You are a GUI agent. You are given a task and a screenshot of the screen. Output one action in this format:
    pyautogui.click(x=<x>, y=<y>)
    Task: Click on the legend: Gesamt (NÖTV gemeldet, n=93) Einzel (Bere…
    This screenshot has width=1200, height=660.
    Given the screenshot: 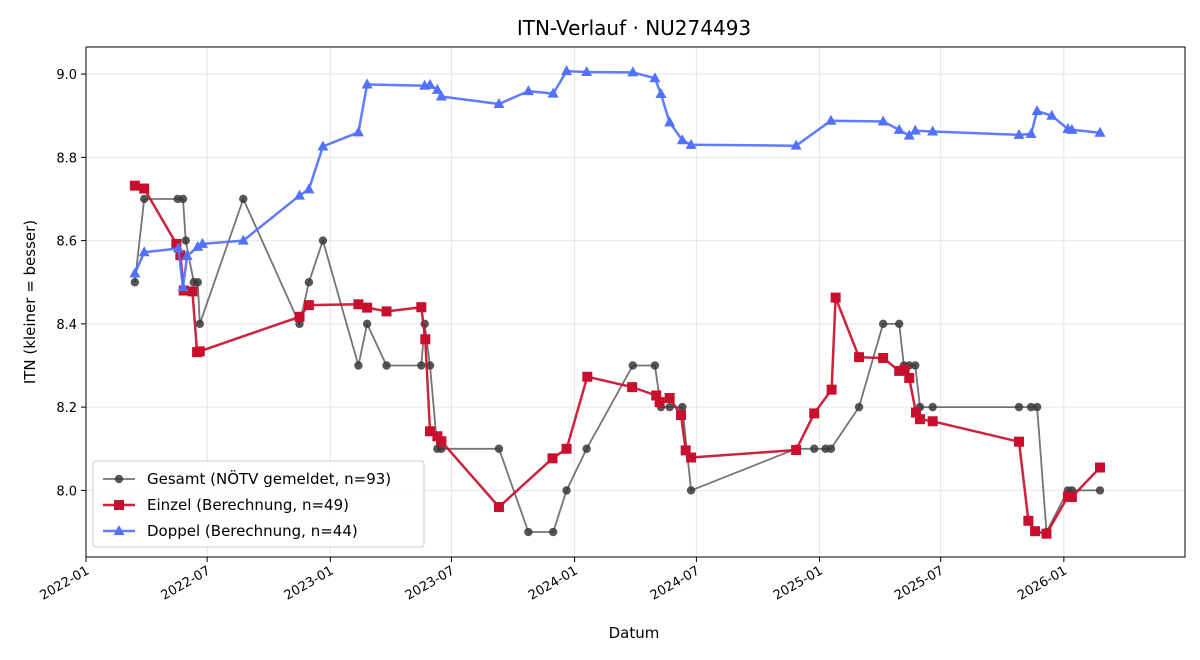 What is the action you would take?
    pyautogui.click(x=258, y=504)
    